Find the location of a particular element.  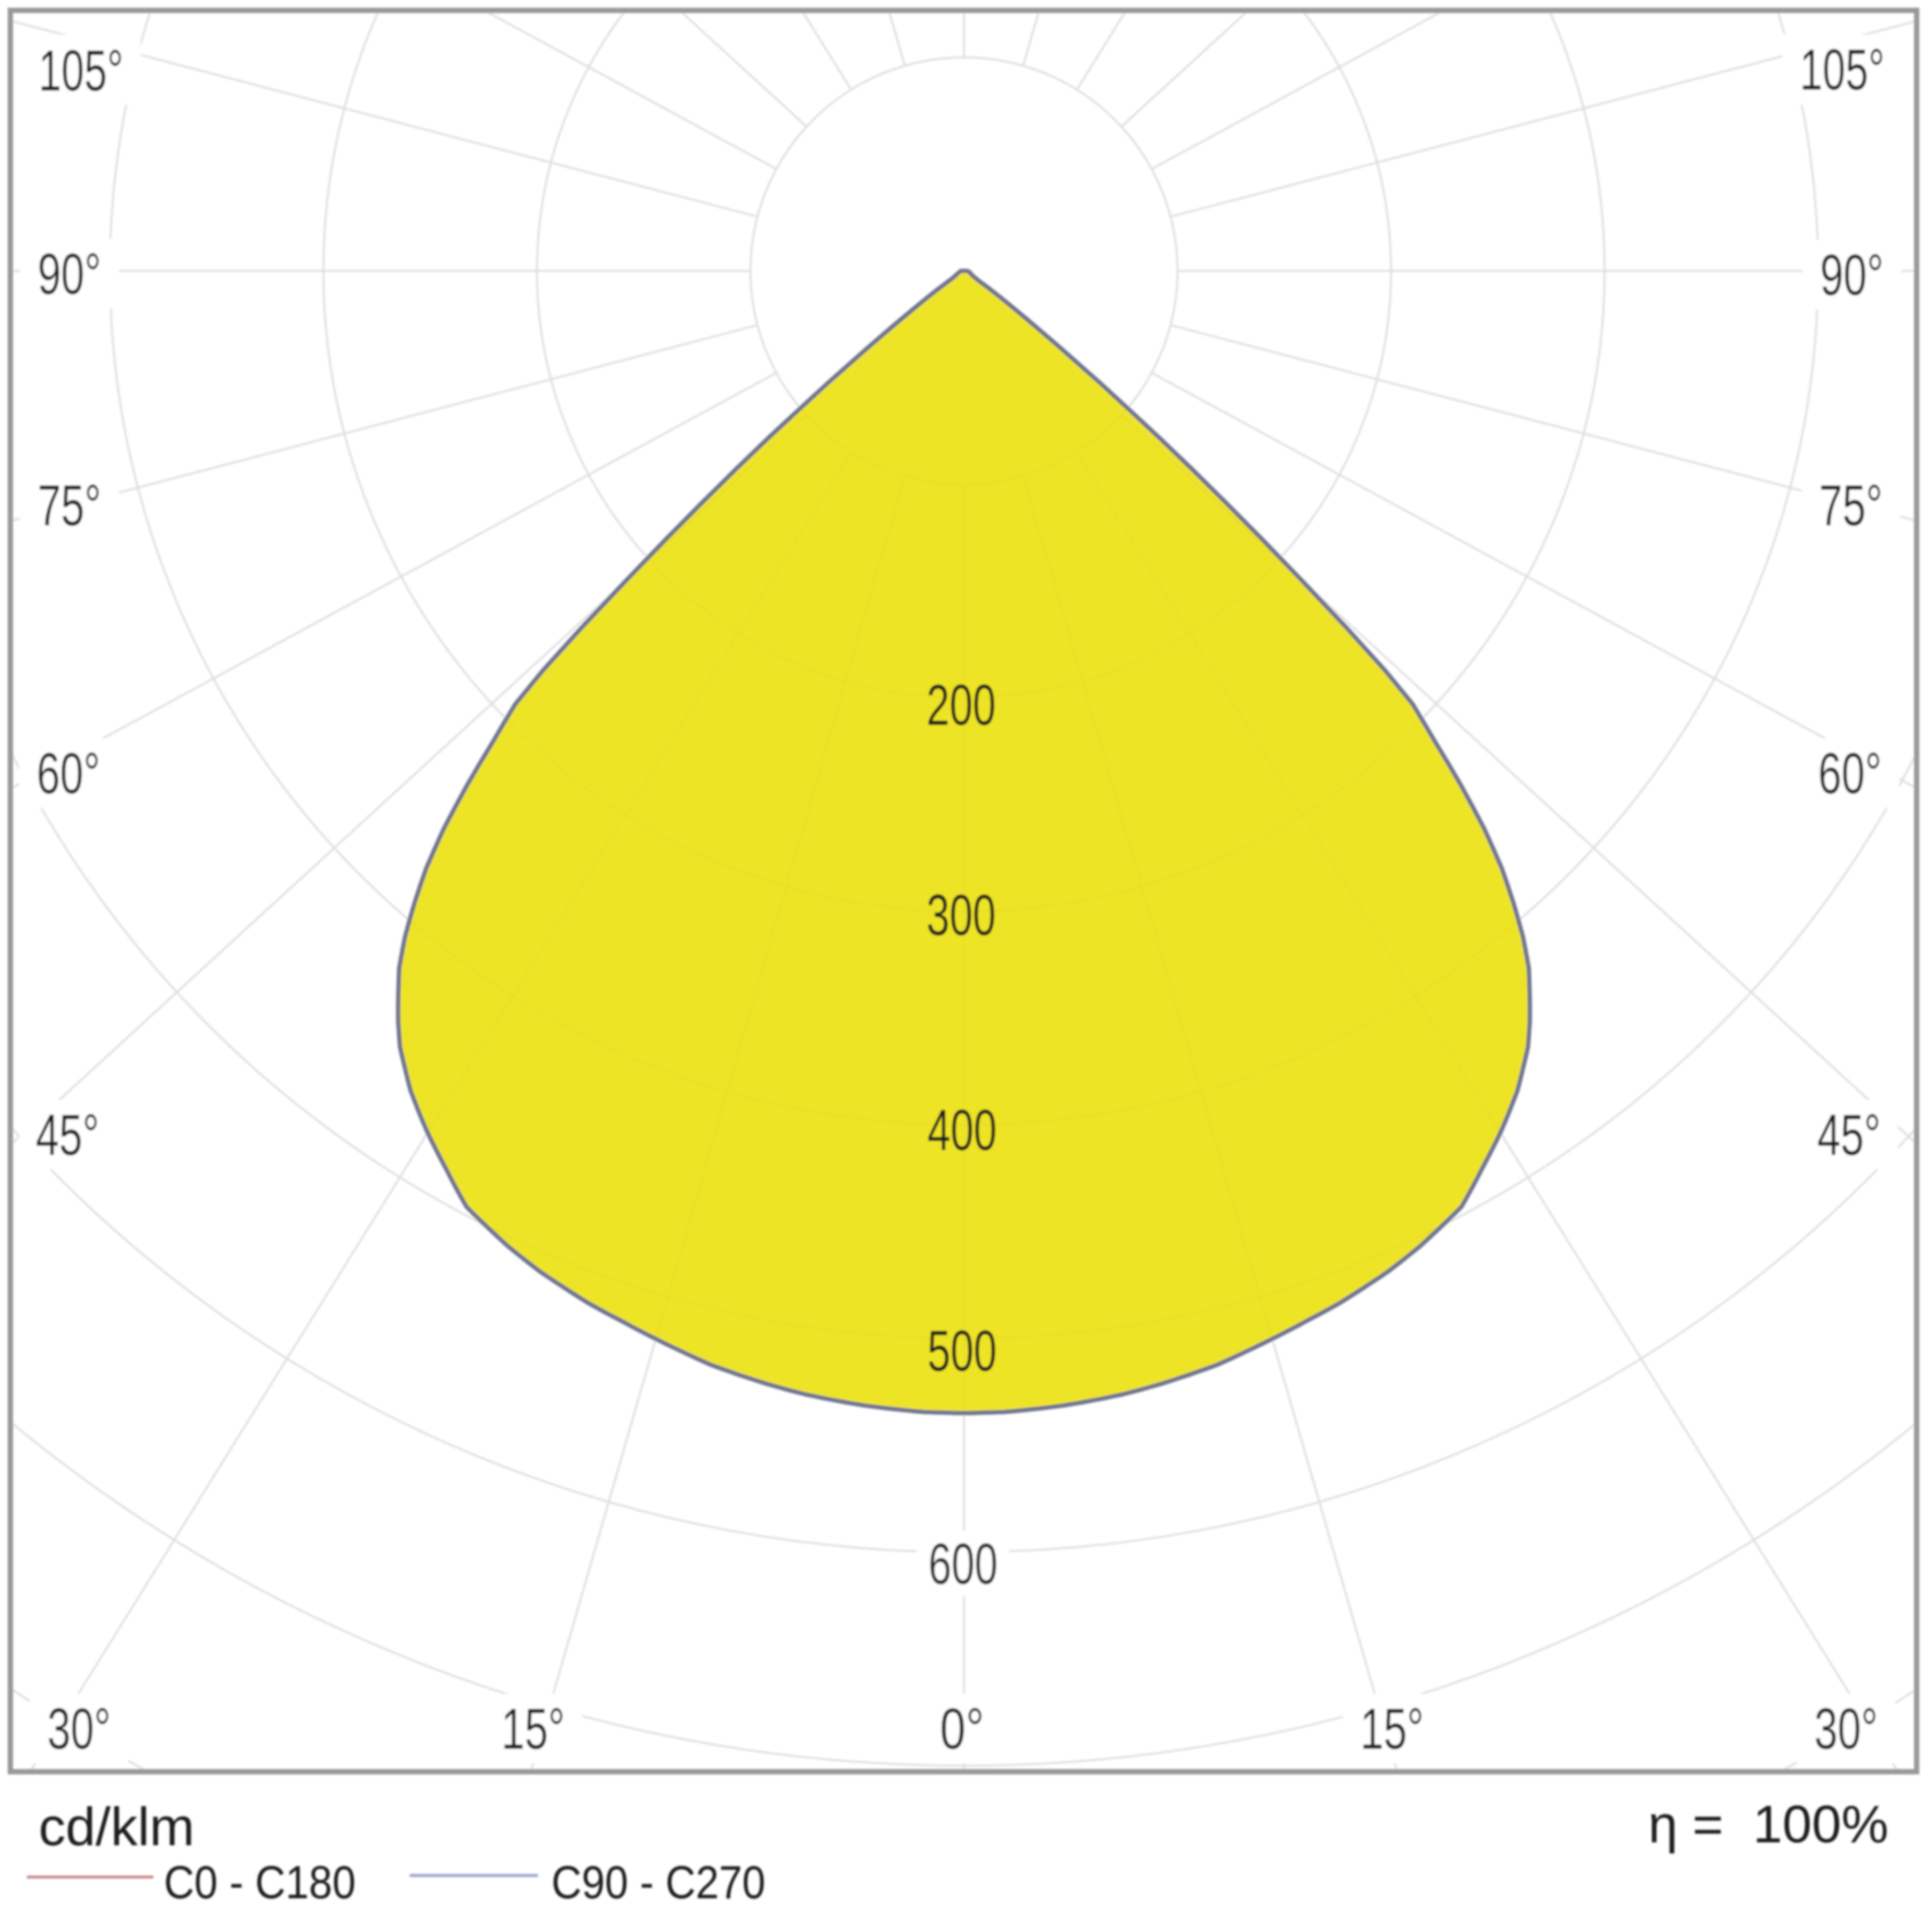

svg-text: C90 - C270 is located at coordinates (658, 1884).